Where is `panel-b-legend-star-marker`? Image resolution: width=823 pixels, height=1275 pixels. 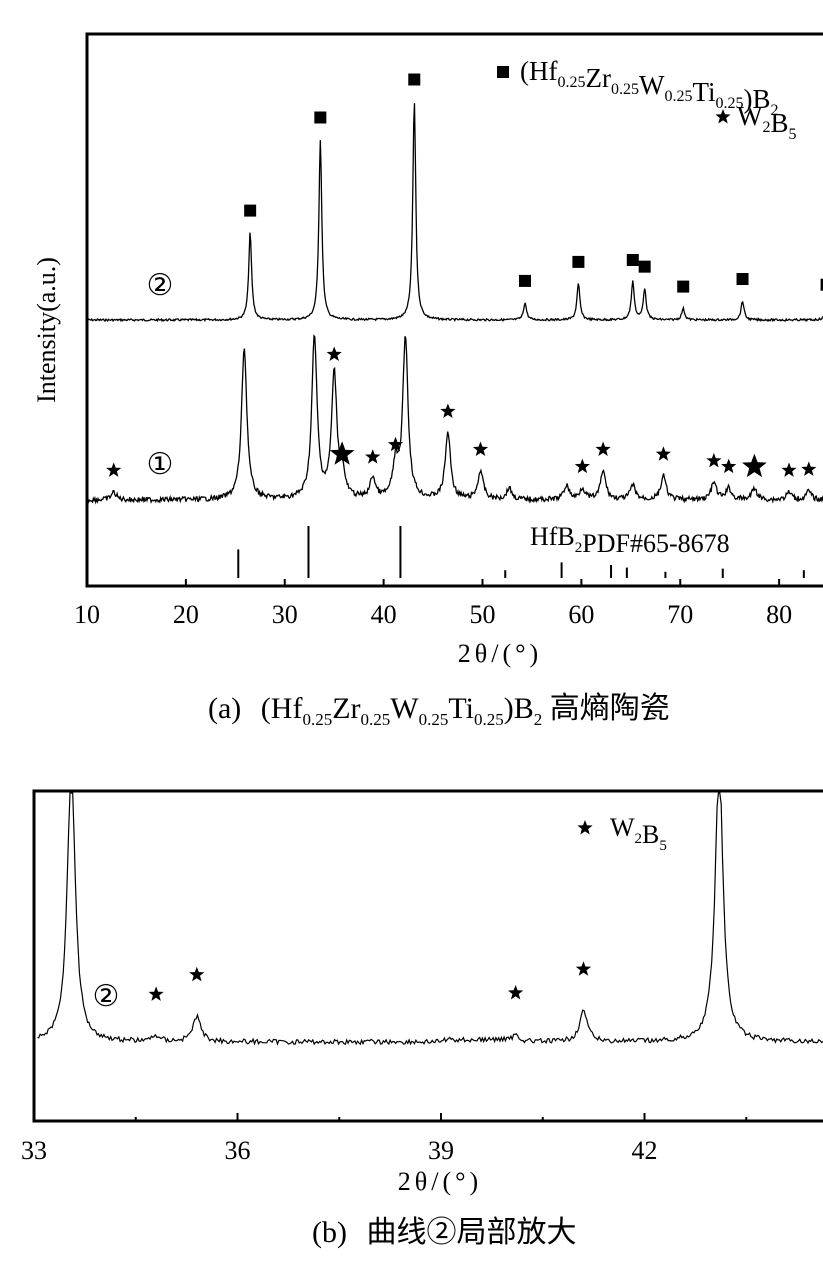 panel-b-legend-star-marker is located at coordinates (585, 827).